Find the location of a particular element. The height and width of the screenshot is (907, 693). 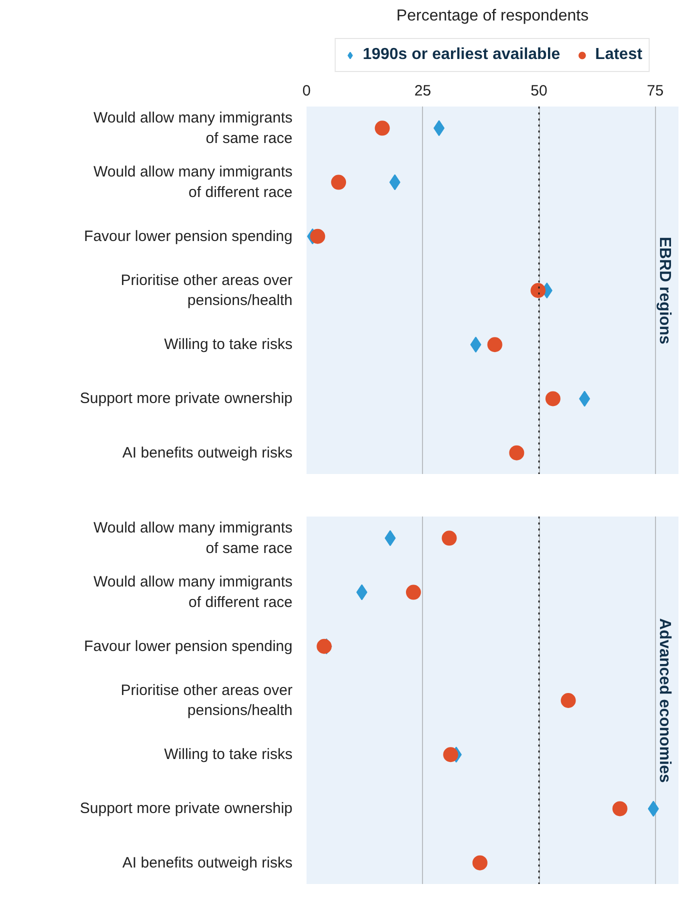

x-tick-label: 50 is located at coordinates (539, 91).